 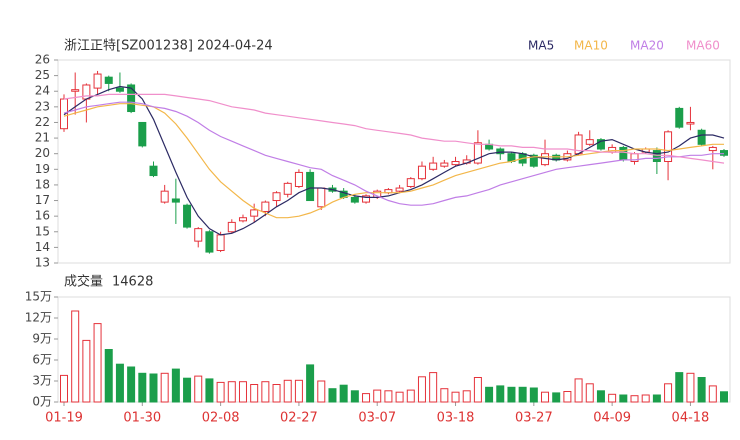 What do you see at coordinates (42, 216) in the screenshot?
I see `y-tick-label: 16` at bounding box center [42, 216].